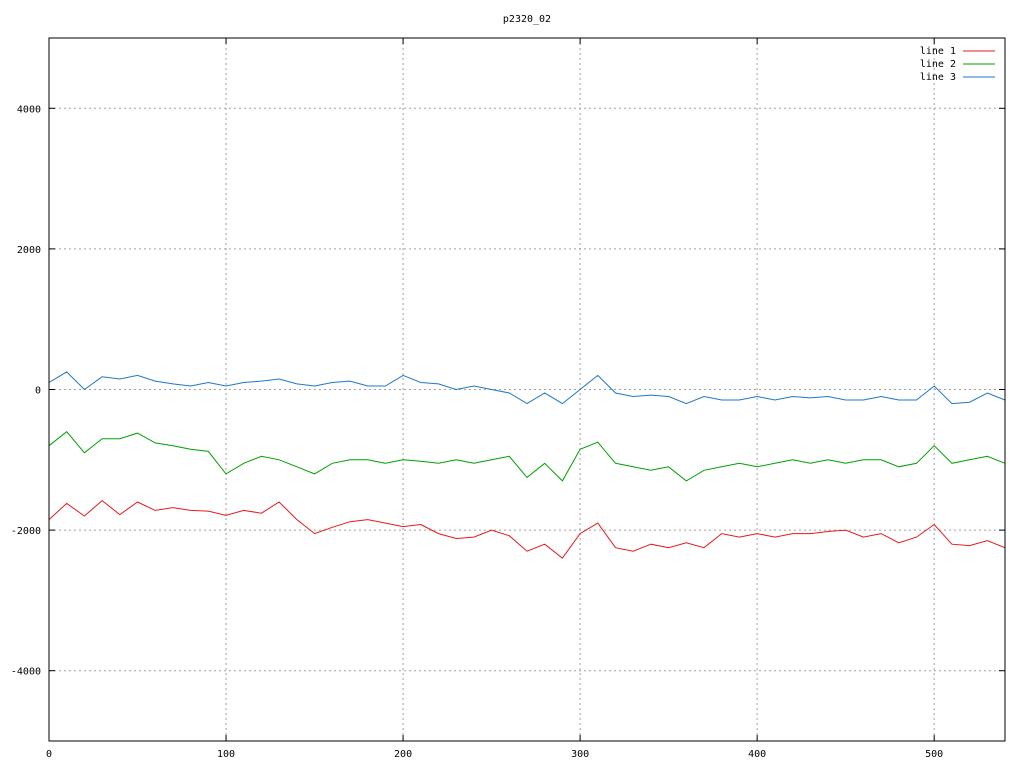 The image size is (1024, 768). Describe the element at coordinates (38, 391) in the screenshot. I see `y-tick-label: 0` at that location.